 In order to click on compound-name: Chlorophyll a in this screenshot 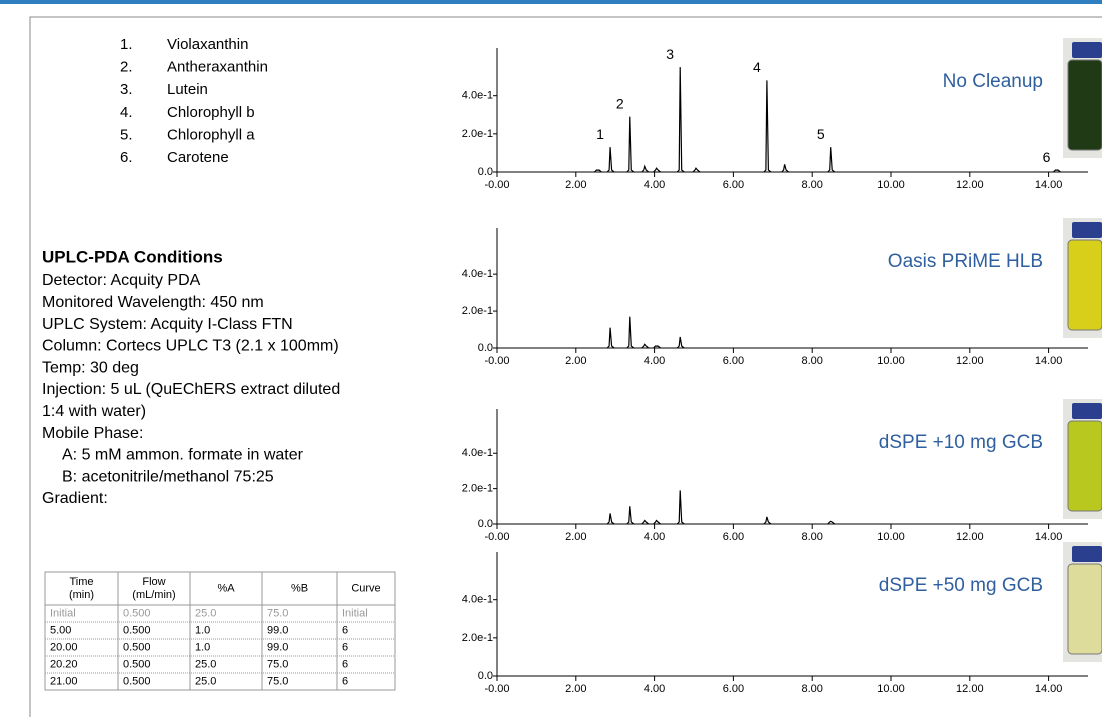, I will do `click(211, 134)`.